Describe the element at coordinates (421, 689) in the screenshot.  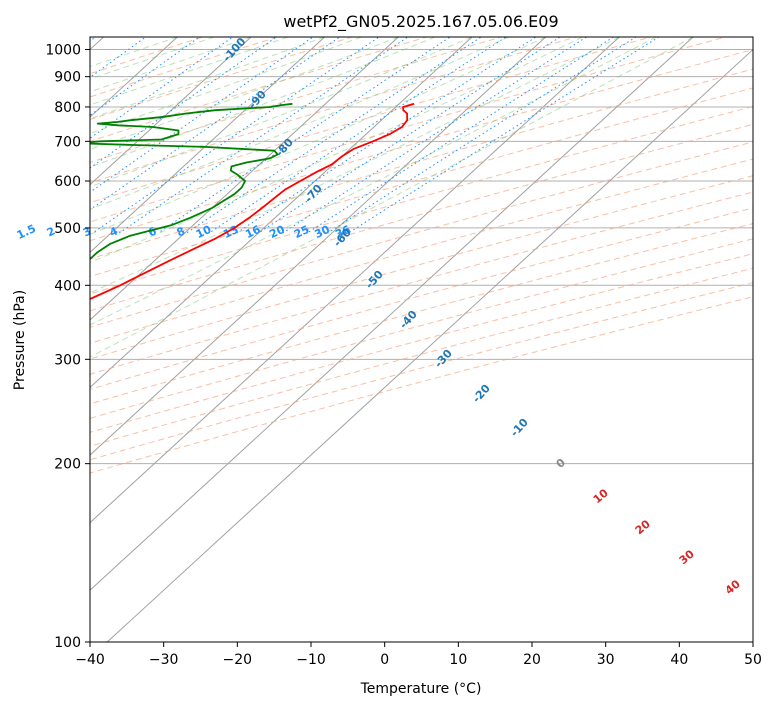
I see `x-axis-title: Temperature (°C)` at that location.